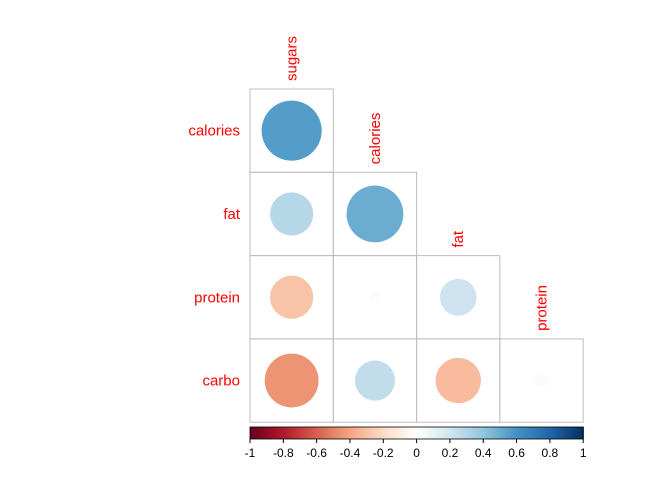 Image resolution: width=672 pixels, height=480 pixels. What do you see at coordinates (542, 308) in the screenshot?
I see `col-label-protein: protein` at bounding box center [542, 308].